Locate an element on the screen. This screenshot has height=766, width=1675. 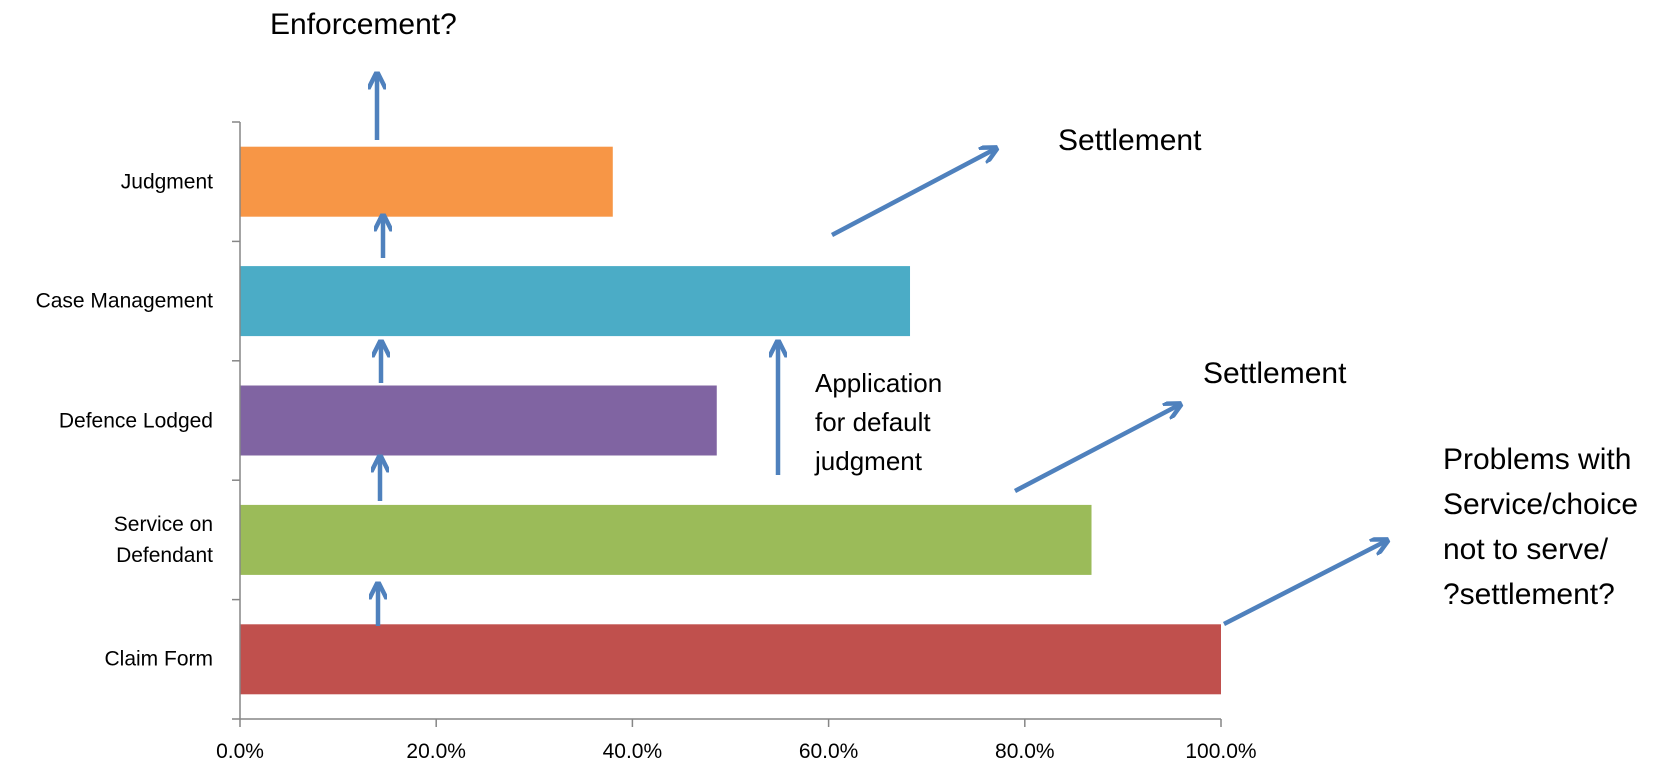
x-tick-label: 60.0% is located at coordinates (828, 751).